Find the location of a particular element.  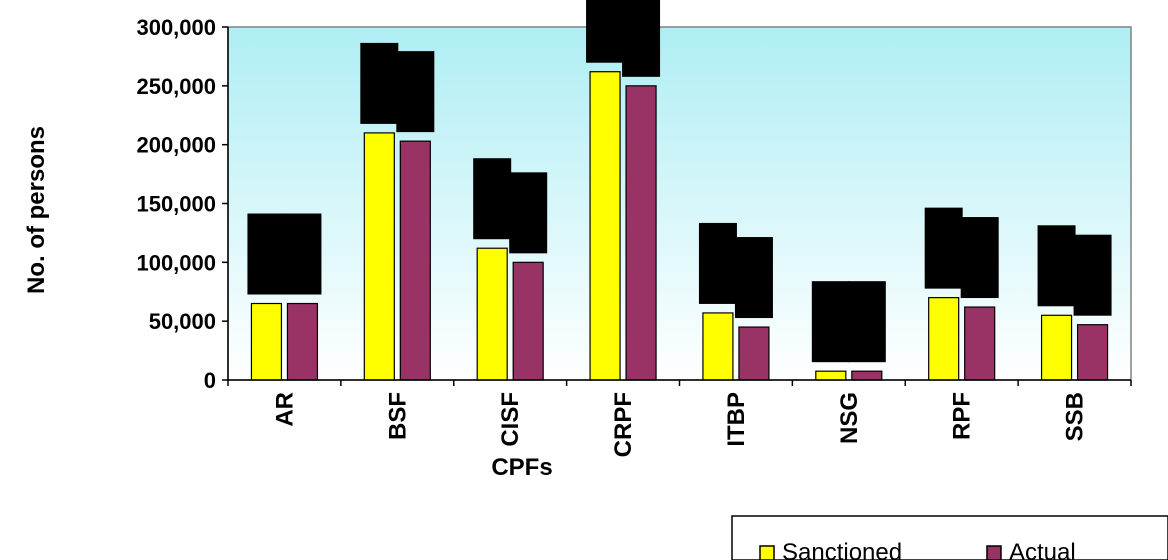

y-tick-label: 200,000 is located at coordinates (176, 145).